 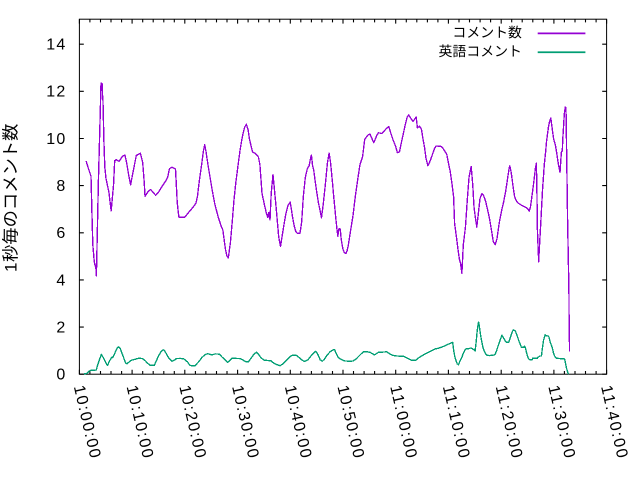 What do you see at coordinates (61, 375) in the screenshot?
I see `svg-text: 0` at bounding box center [61, 375].